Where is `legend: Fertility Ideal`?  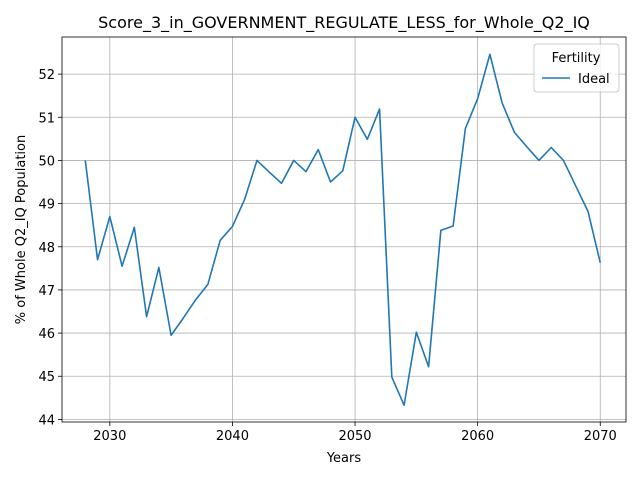
legend: Fertility Ideal is located at coordinates (576, 68).